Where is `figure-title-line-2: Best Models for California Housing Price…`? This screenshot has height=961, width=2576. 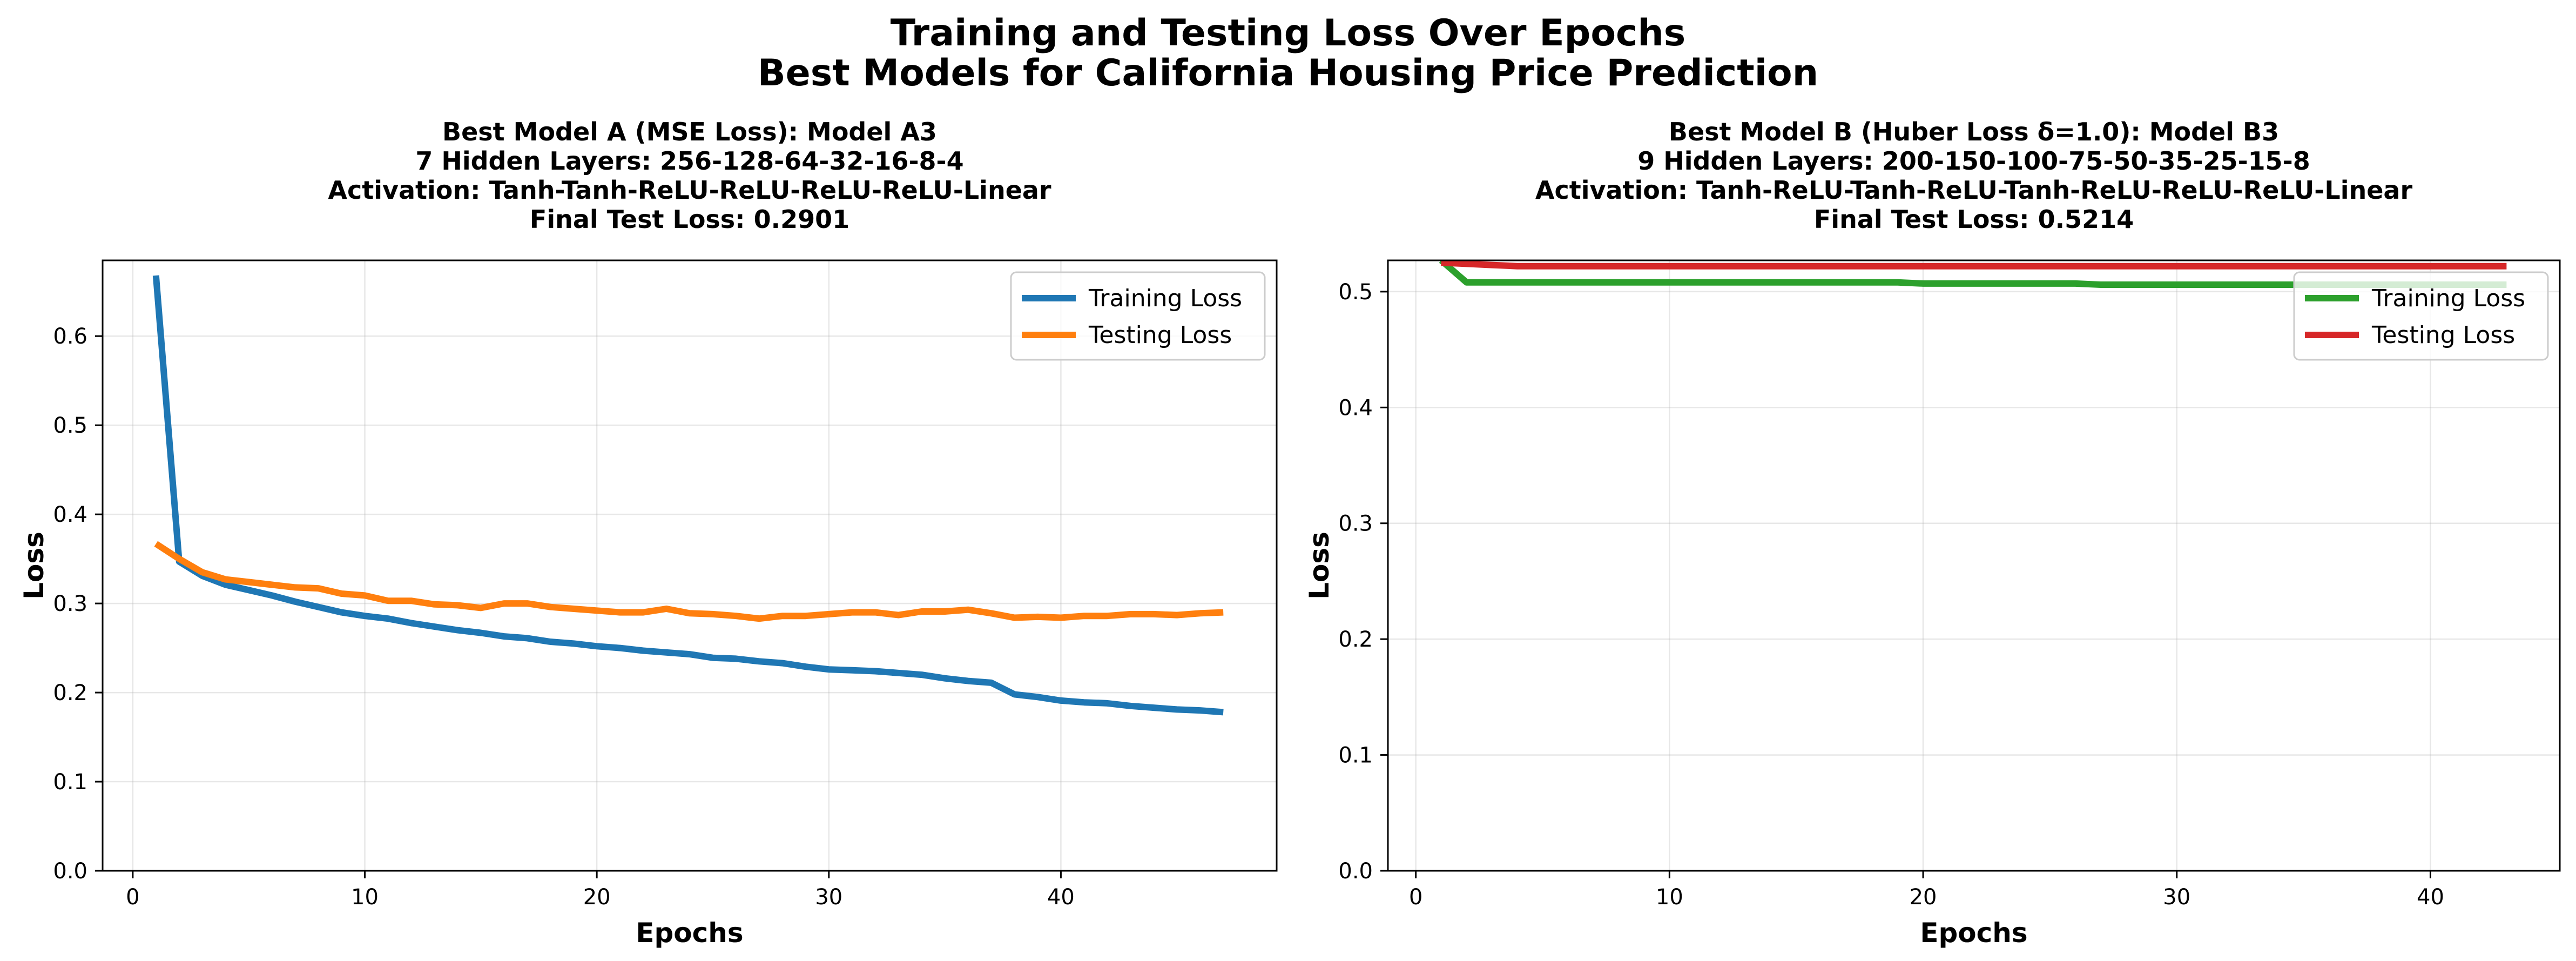
figure-title-line-2: Best Models for California Housing Price… is located at coordinates (1288, 73).